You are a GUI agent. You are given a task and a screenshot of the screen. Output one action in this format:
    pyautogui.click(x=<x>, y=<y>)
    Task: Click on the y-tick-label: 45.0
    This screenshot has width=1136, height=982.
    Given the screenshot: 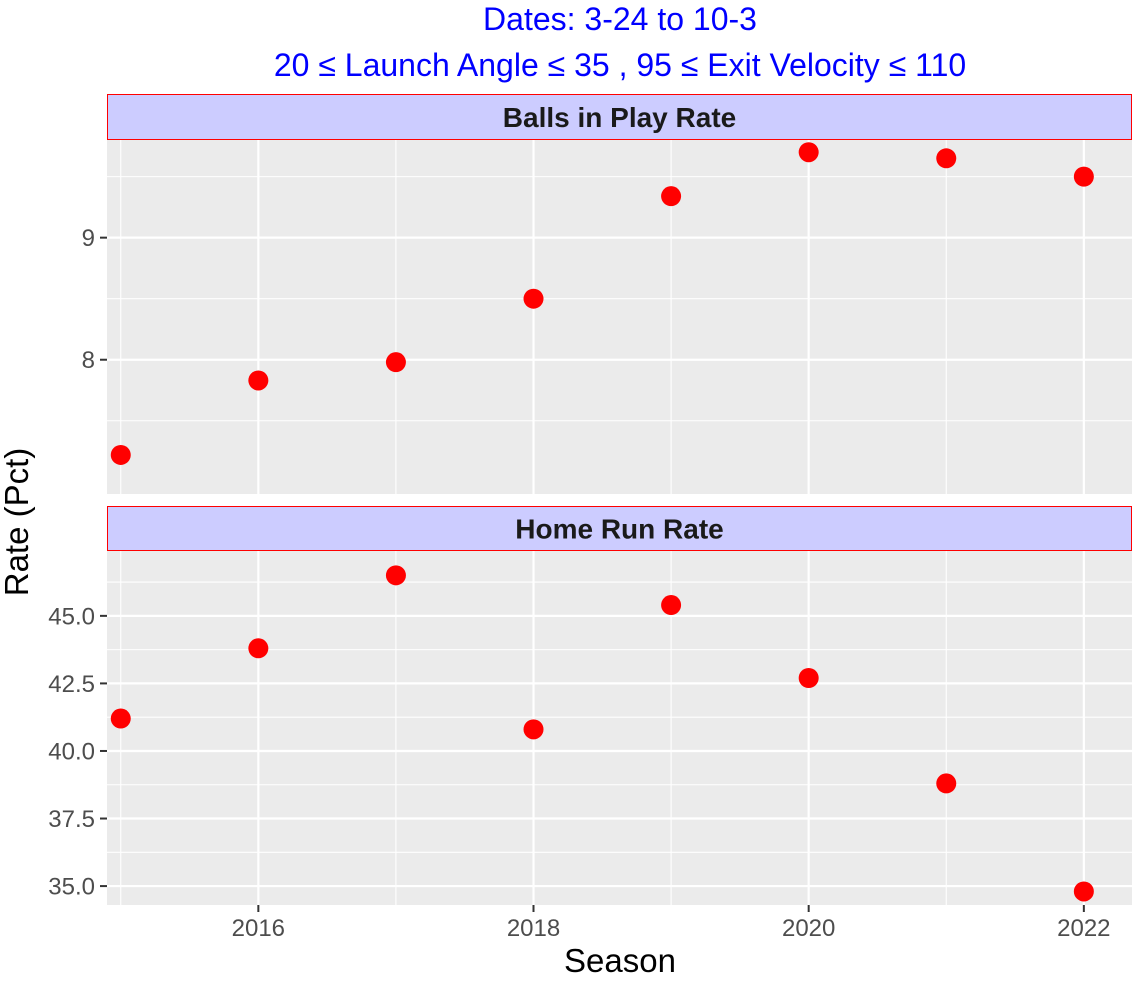 What is the action you would take?
    pyautogui.click(x=71, y=616)
    